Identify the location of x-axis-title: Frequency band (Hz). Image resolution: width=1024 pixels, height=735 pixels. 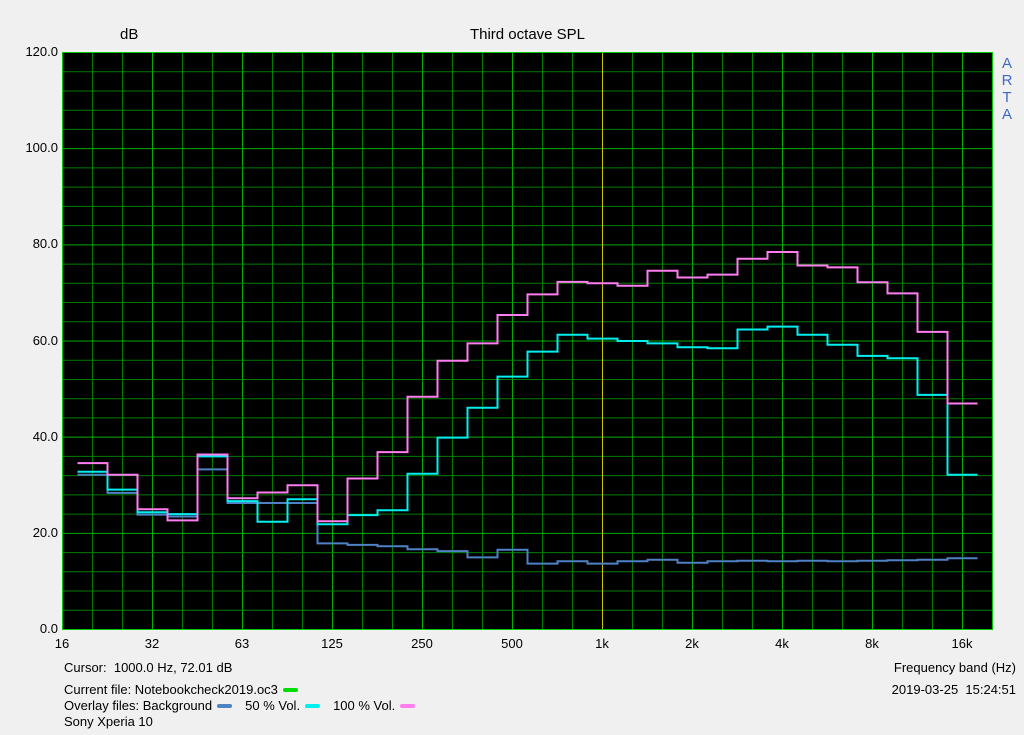
(954, 667).